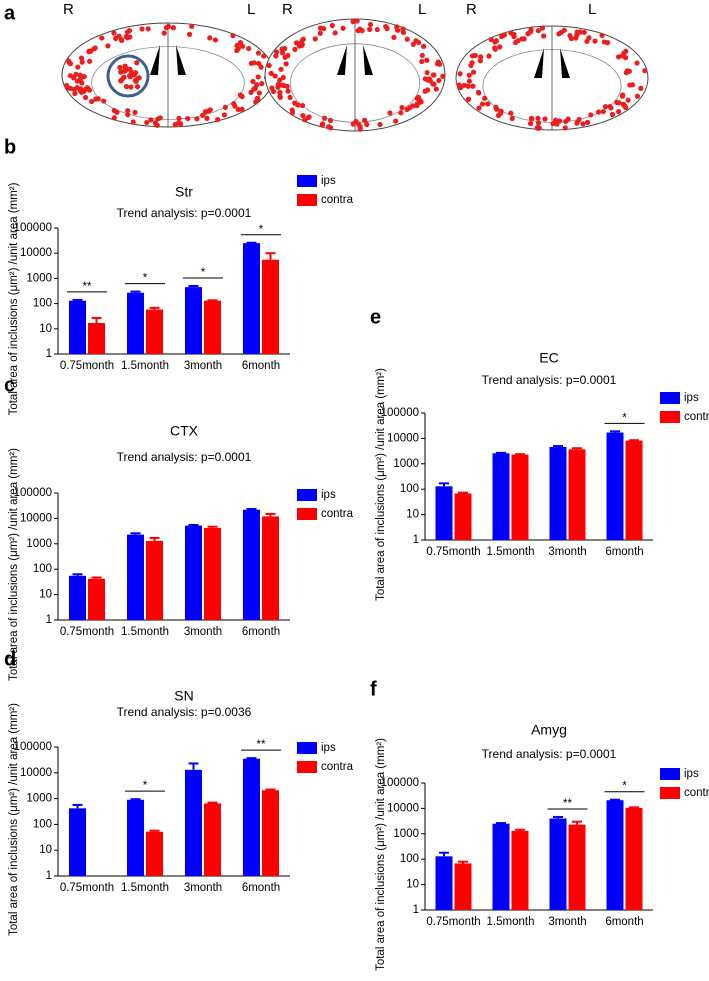 The image size is (709, 981). I want to click on panel-label: a, so click(10, 13).